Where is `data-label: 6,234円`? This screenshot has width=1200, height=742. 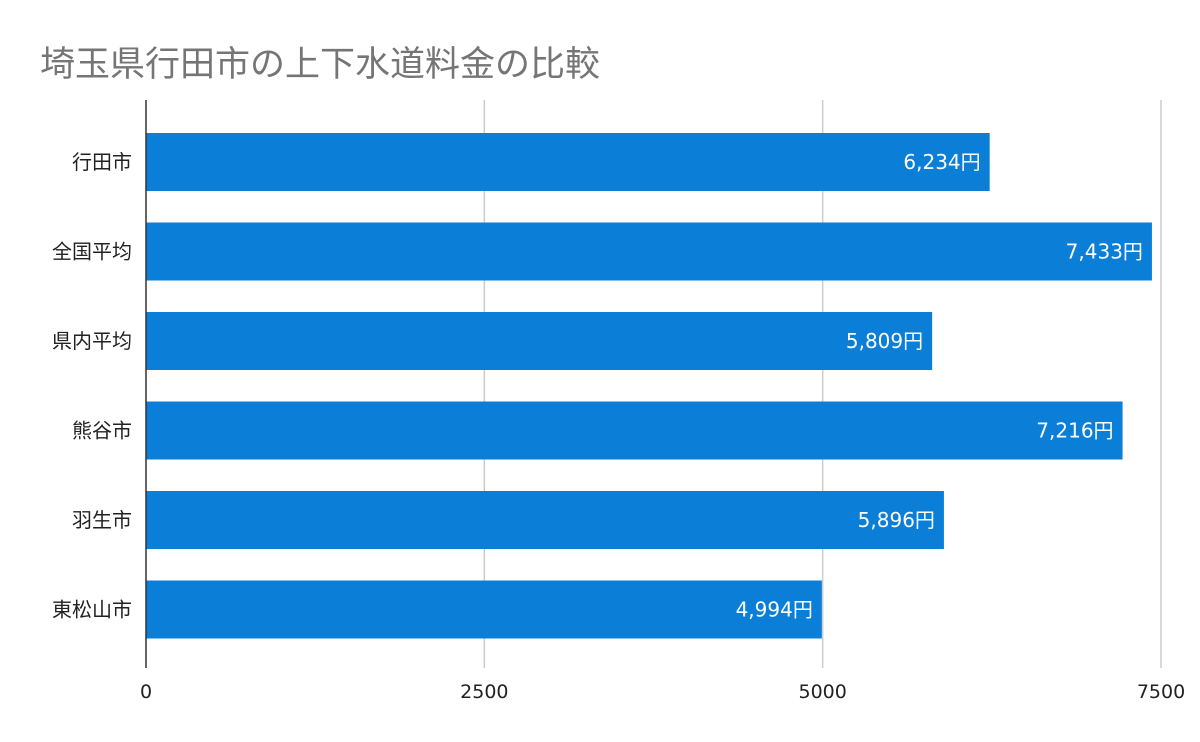
data-label: 6,234円 is located at coordinates (941, 162).